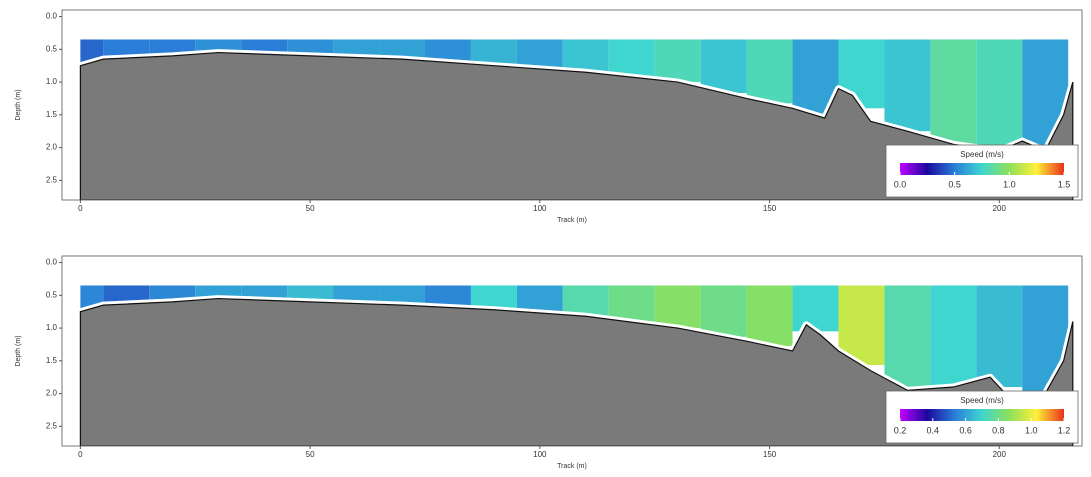 This screenshot has width=1091, height=477. What do you see at coordinates (1064, 430) in the screenshot?
I see `colorbar-tick-label: 1.2` at bounding box center [1064, 430].